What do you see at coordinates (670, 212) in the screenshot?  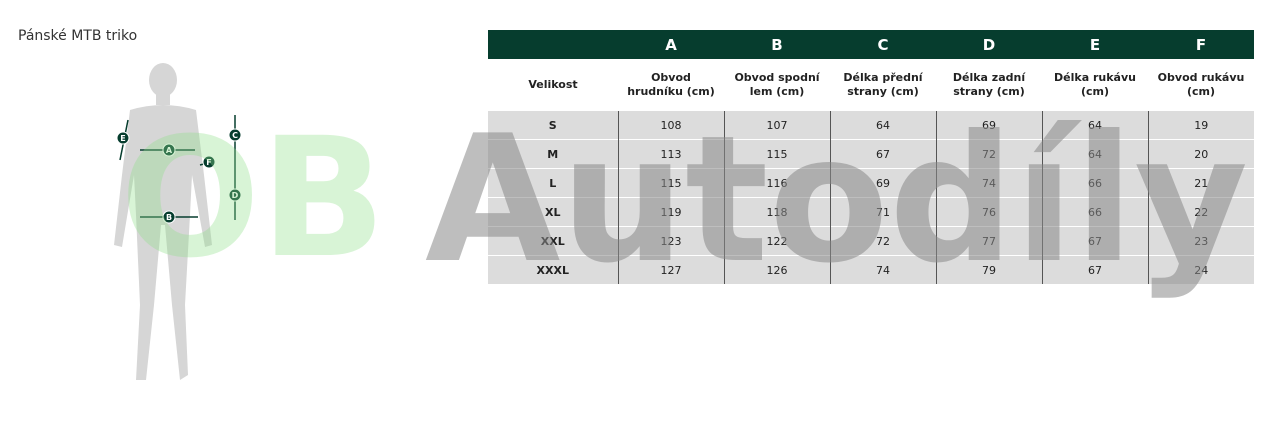 I see `table-cell: 119` at bounding box center [670, 212].